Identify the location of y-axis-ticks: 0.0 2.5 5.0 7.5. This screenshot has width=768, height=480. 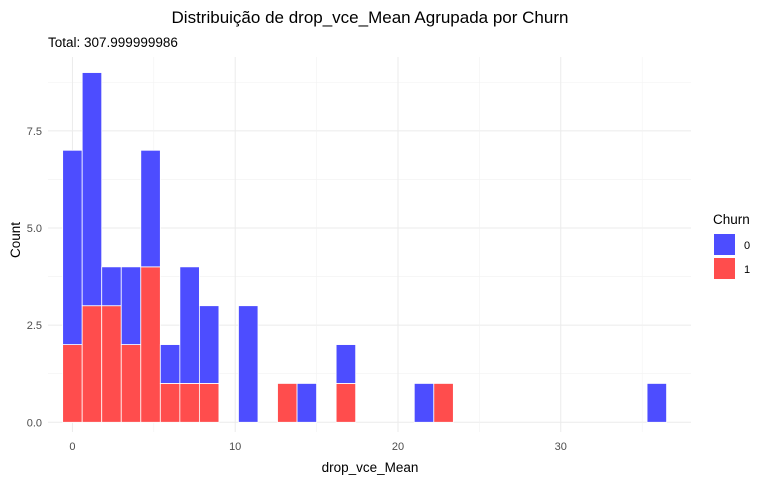
(34, 277).